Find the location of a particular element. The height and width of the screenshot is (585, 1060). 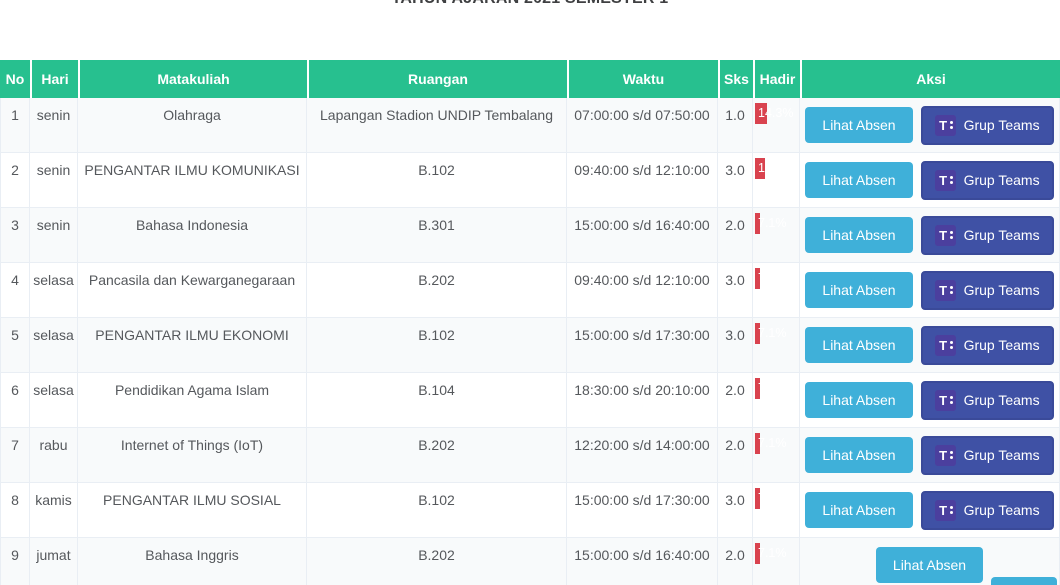

column-header-hari: Hari is located at coordinates (54, 79).